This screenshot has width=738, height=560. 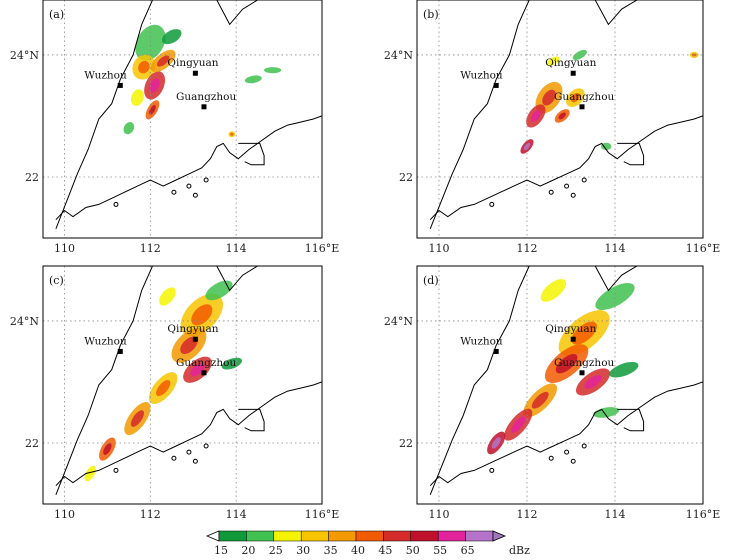 What do you see at coordinates (431, 280) in the screenshot?
I see `panel-label: (d)` at bounding box center [431, 280].